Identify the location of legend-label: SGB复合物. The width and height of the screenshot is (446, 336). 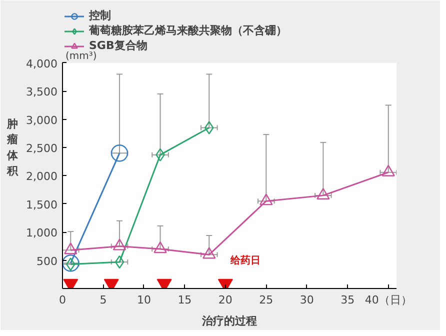
(118, 45).